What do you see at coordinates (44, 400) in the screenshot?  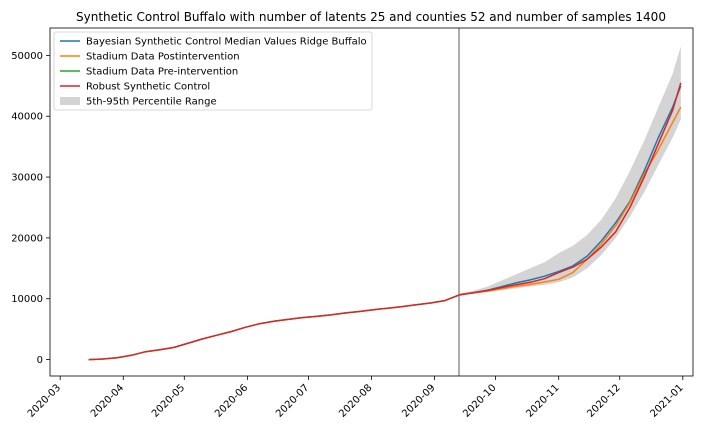 I see `x-tick-label: 2020-03` at bounding box center [44, 400].